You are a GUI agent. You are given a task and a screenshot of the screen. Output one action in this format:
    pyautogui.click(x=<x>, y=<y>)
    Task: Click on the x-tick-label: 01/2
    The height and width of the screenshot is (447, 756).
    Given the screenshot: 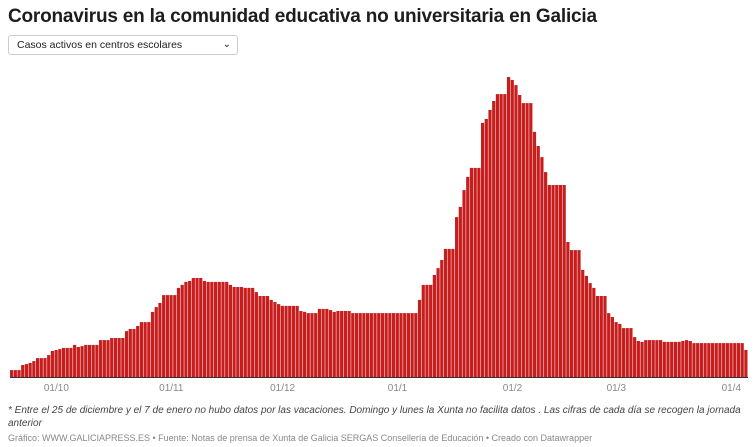 What is the action you would take?
    pyautogui.click(x=513, y=388)
    